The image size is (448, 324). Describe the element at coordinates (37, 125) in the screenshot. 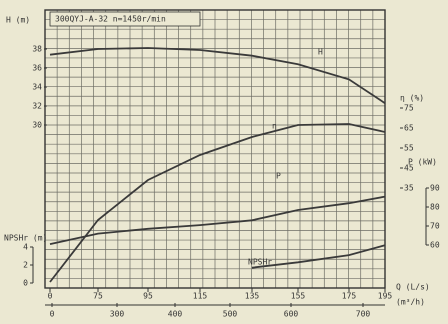

I see `y-tick-label: 30` at that location.